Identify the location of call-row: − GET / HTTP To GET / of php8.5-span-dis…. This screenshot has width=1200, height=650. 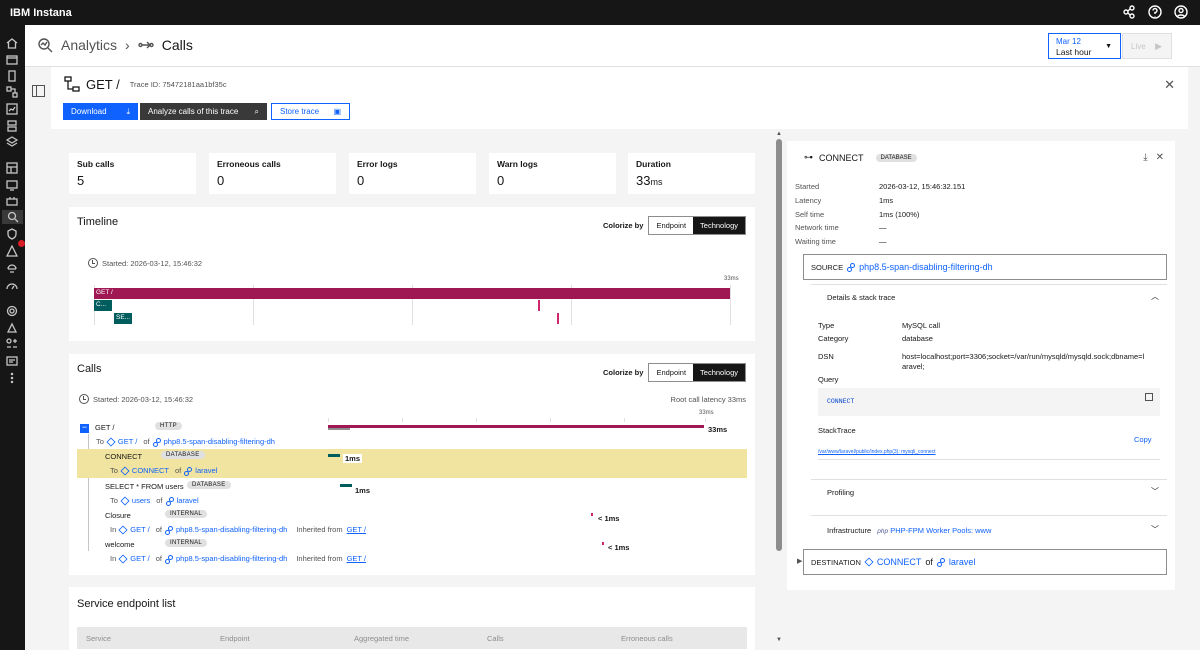
(412, 434).